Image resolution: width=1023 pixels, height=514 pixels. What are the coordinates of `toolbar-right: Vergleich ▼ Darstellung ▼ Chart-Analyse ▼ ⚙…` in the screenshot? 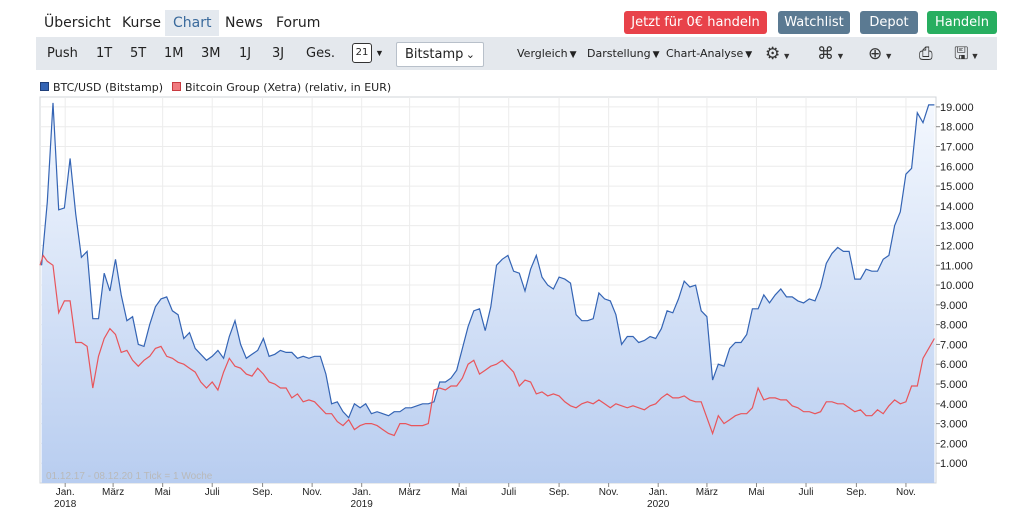 It's located at (516, 53).